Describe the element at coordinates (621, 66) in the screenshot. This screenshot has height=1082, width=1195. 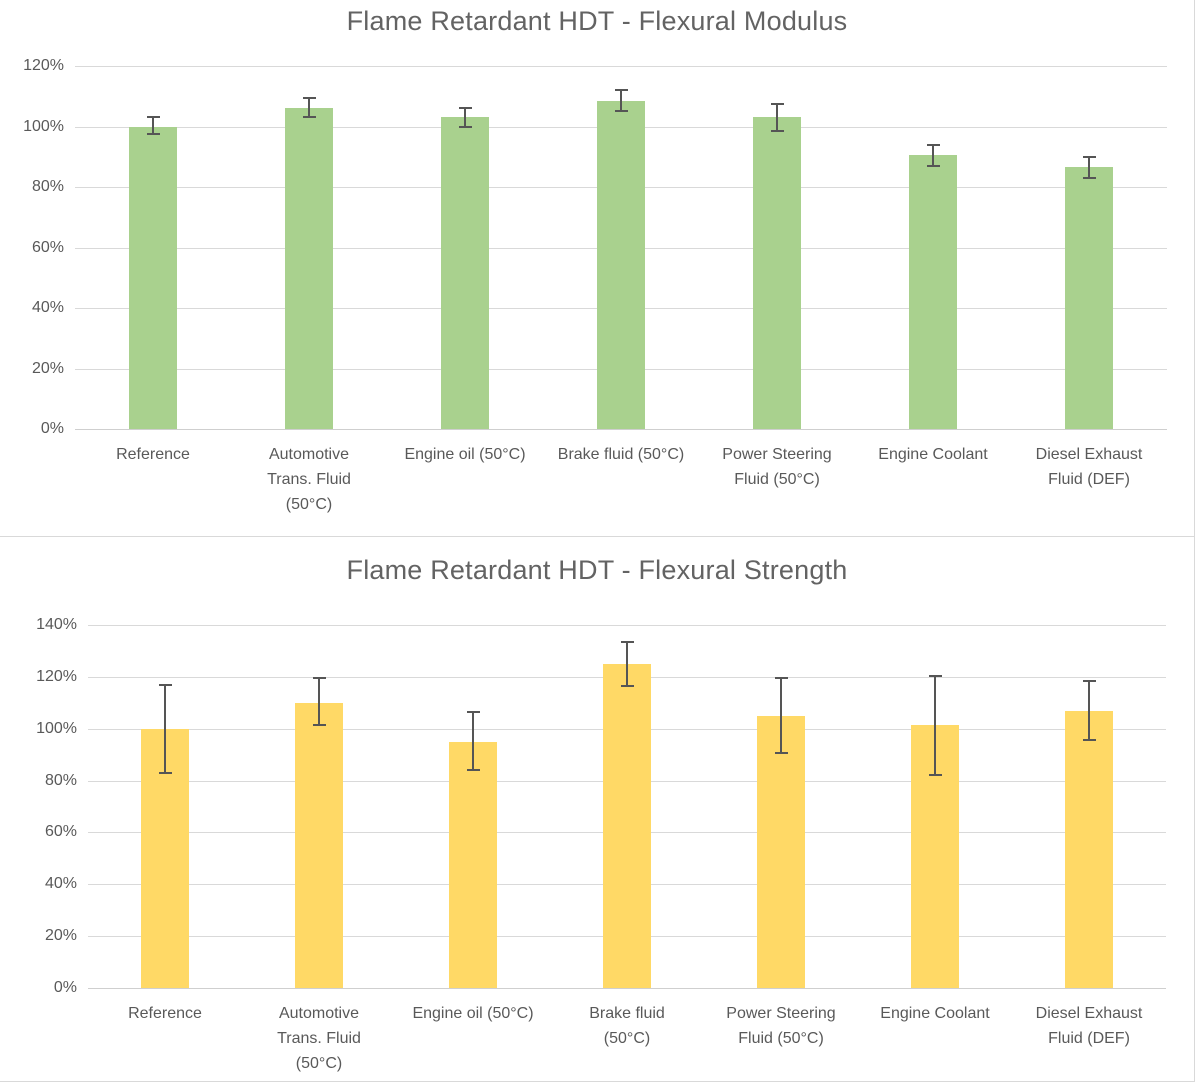
I see `gridline` at that location.